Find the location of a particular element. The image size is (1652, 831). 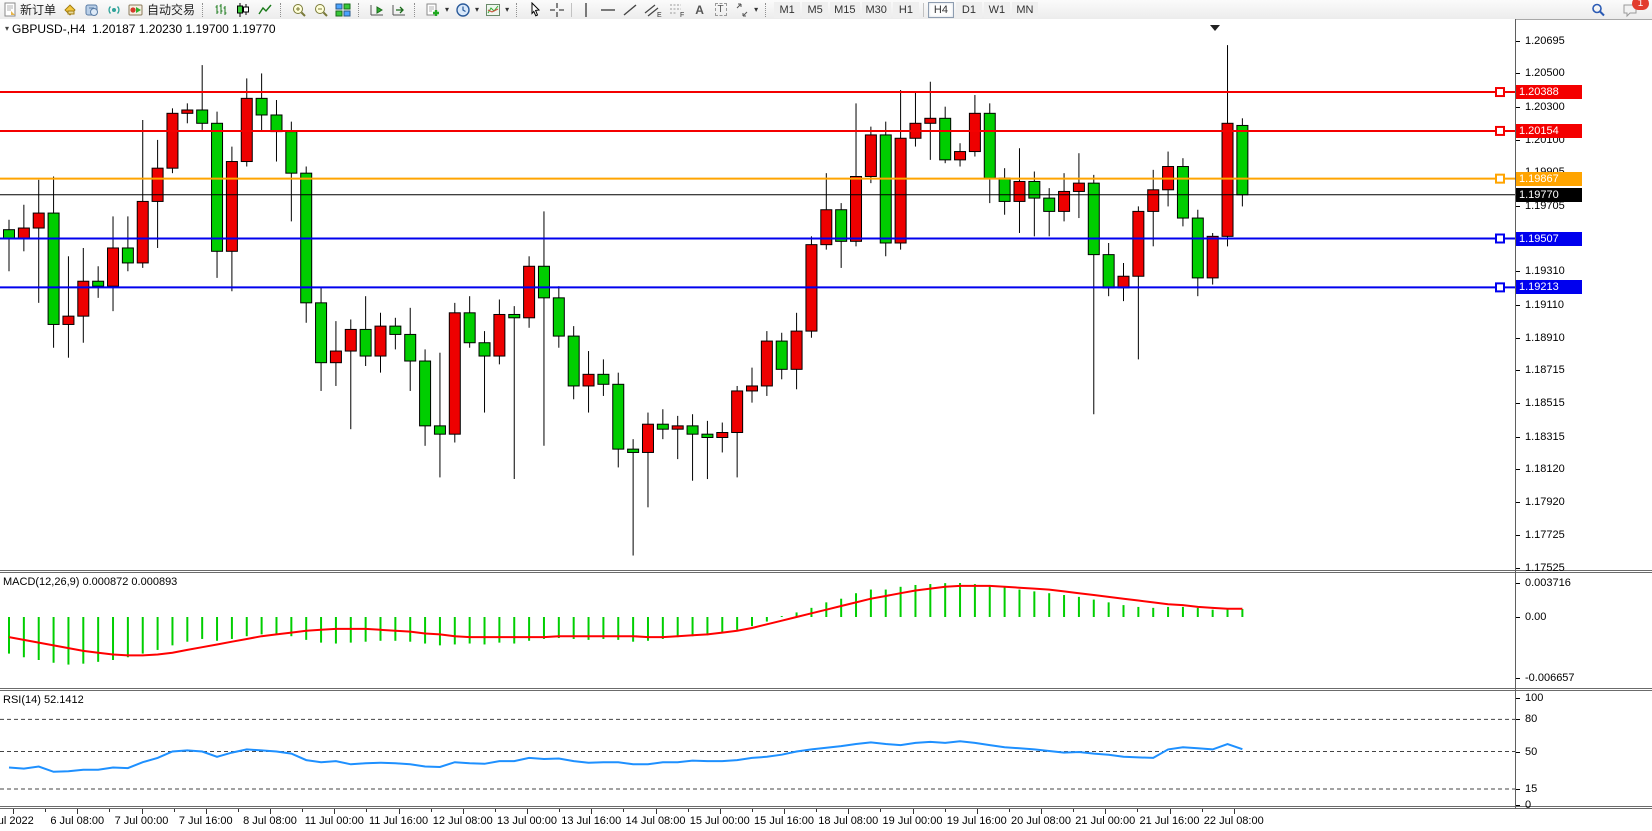

template-button: ▾ is located at coordinates (497, 9).